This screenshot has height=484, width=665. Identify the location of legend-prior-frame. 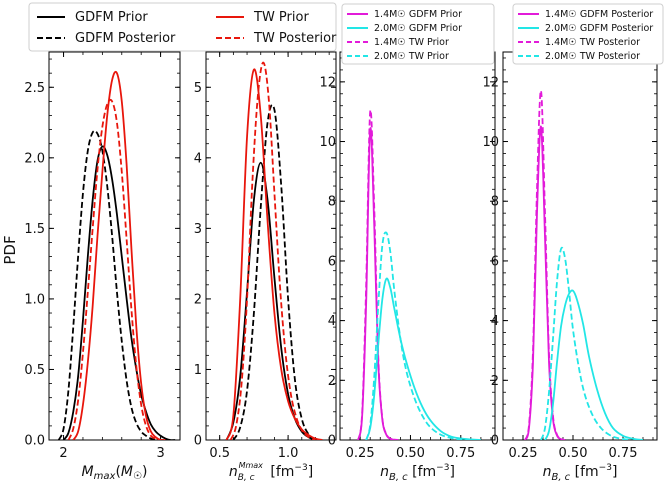
(418, 34).